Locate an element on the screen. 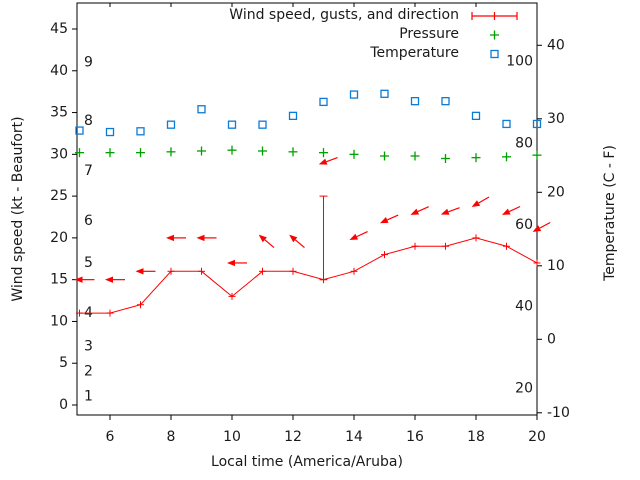  fahrenheit-label: 60 is located at coordinates (524, 225).